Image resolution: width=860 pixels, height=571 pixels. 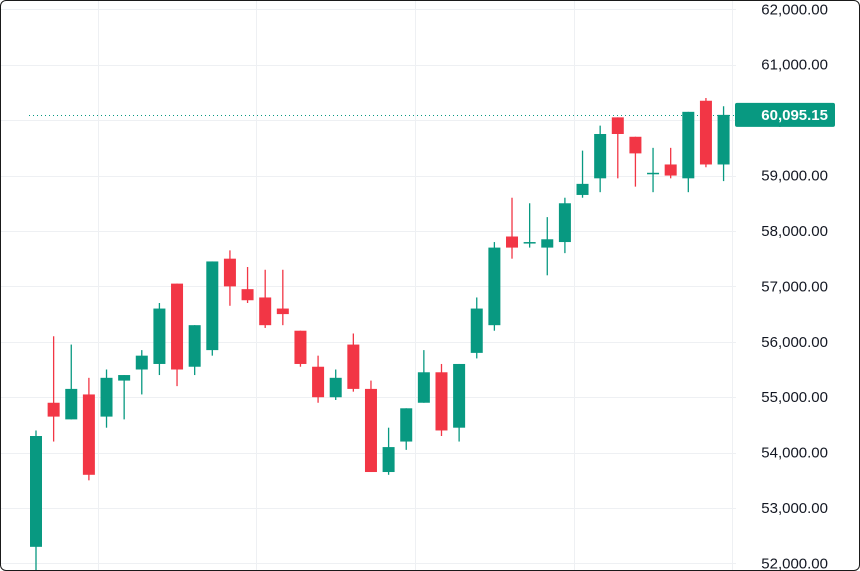 I want to click on y-tick-label: 54,000.00, so click(x=794, y=453).